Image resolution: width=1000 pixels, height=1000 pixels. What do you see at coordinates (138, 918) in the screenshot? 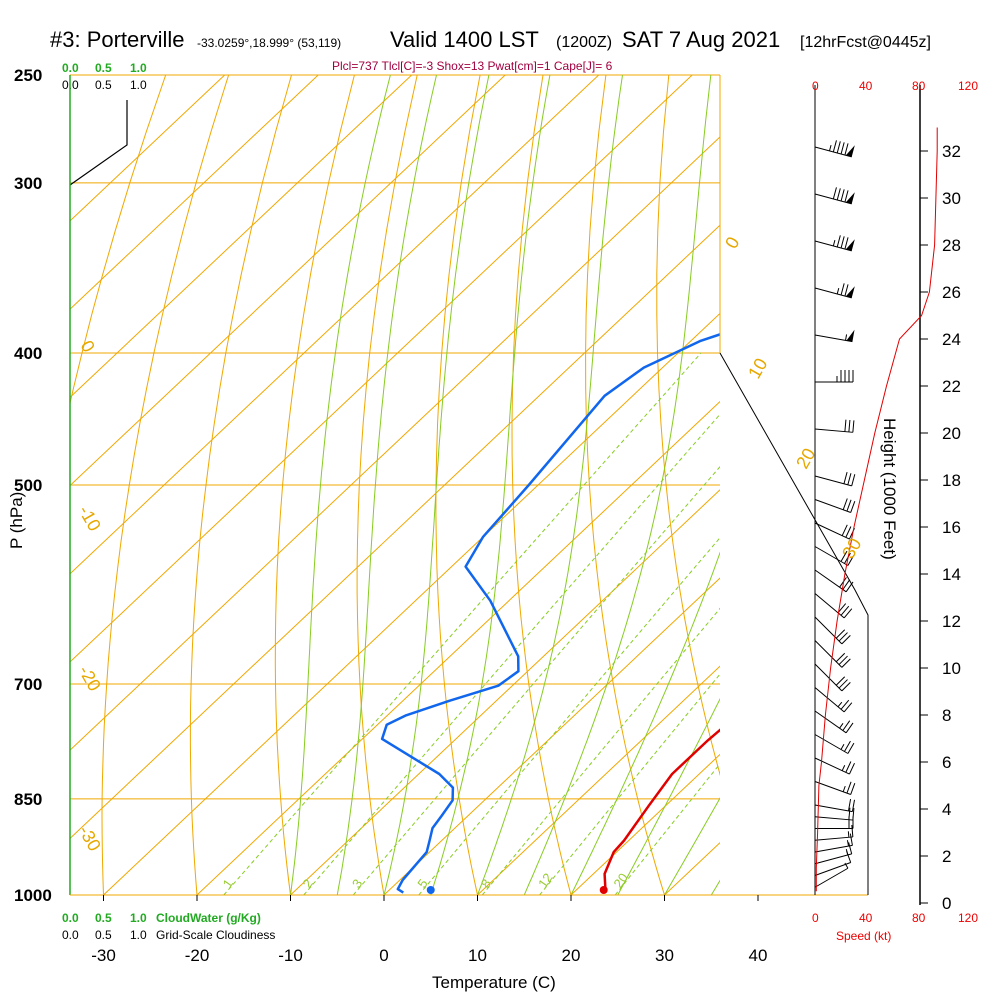
I see `cloud-water-tick: 1.0` at bounding box center [138, 918].